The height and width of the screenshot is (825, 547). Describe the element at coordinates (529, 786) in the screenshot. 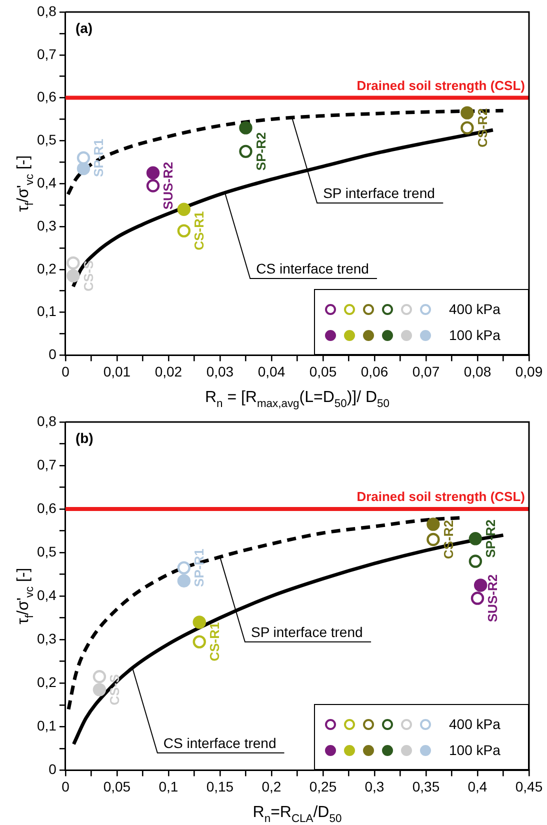

I see `x-tick-label: 0,45` at that location.